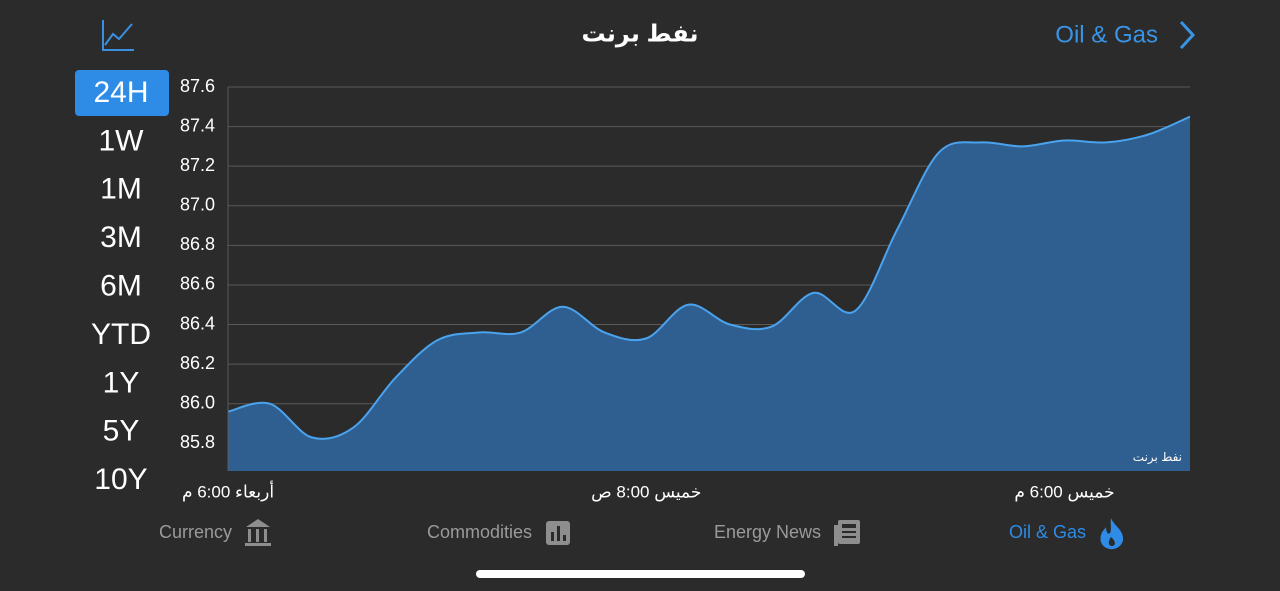 This screenshot has height=591, width=1280. Describe the element at coordinates (121, 237) in the screenshot. I see `range-button: 3M` at that location.